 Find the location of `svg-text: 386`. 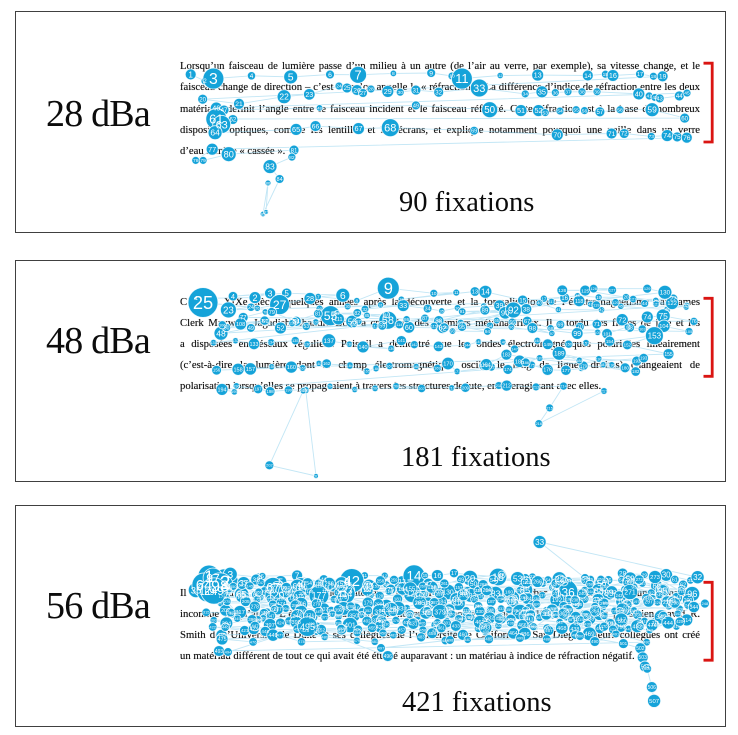

svg-text: 386 is located at coordinates (555, 614).